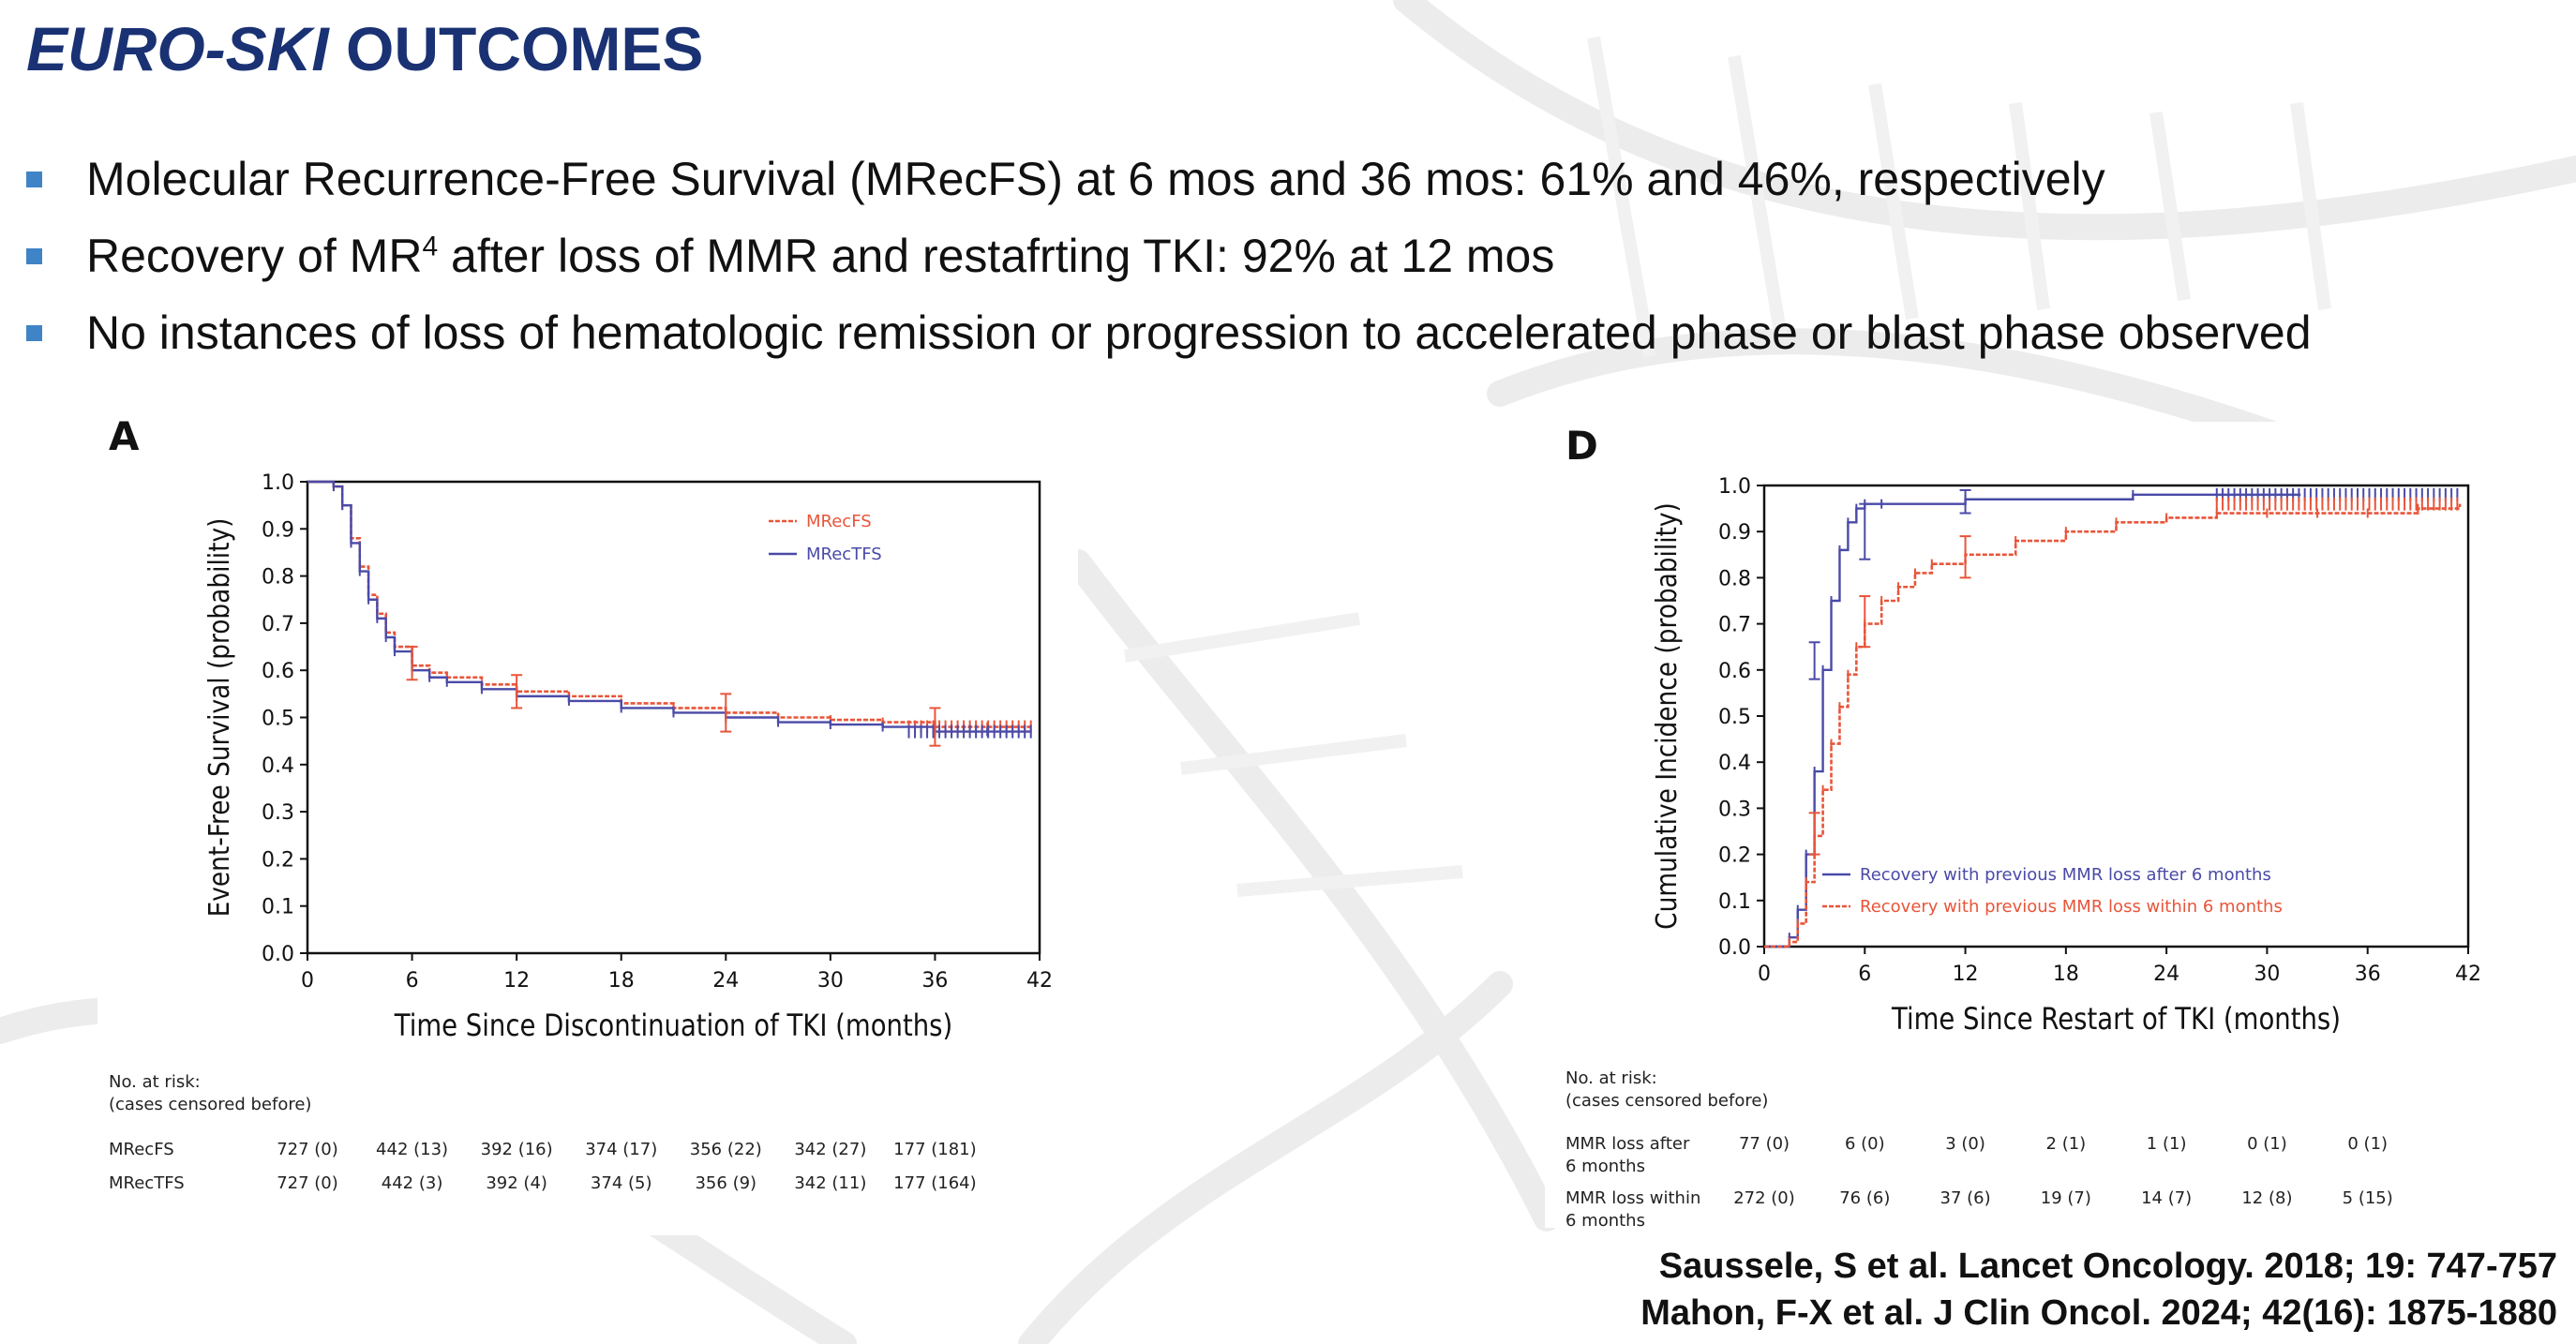 This screenshot has width=2576, height=1344. Describe the element at coordinates (2368, 1198) in the screenshot. I see `risk-table-cell: 5 (15)` at that location.